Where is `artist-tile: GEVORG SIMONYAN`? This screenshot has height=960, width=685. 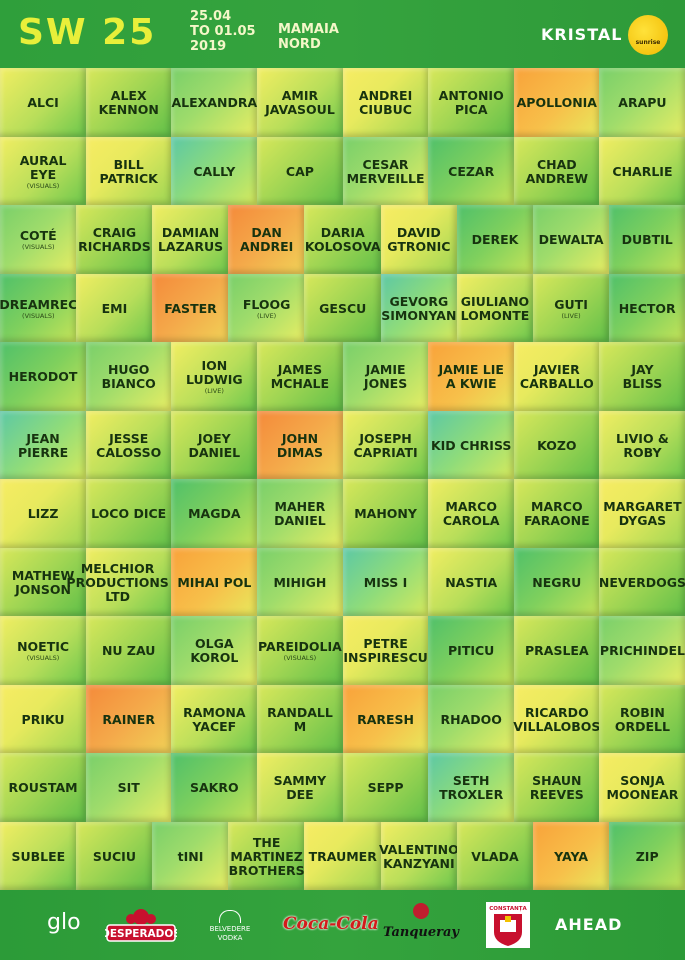 artist-tile: GEVORG SIMONYAN is located at coordinates (419, 307).